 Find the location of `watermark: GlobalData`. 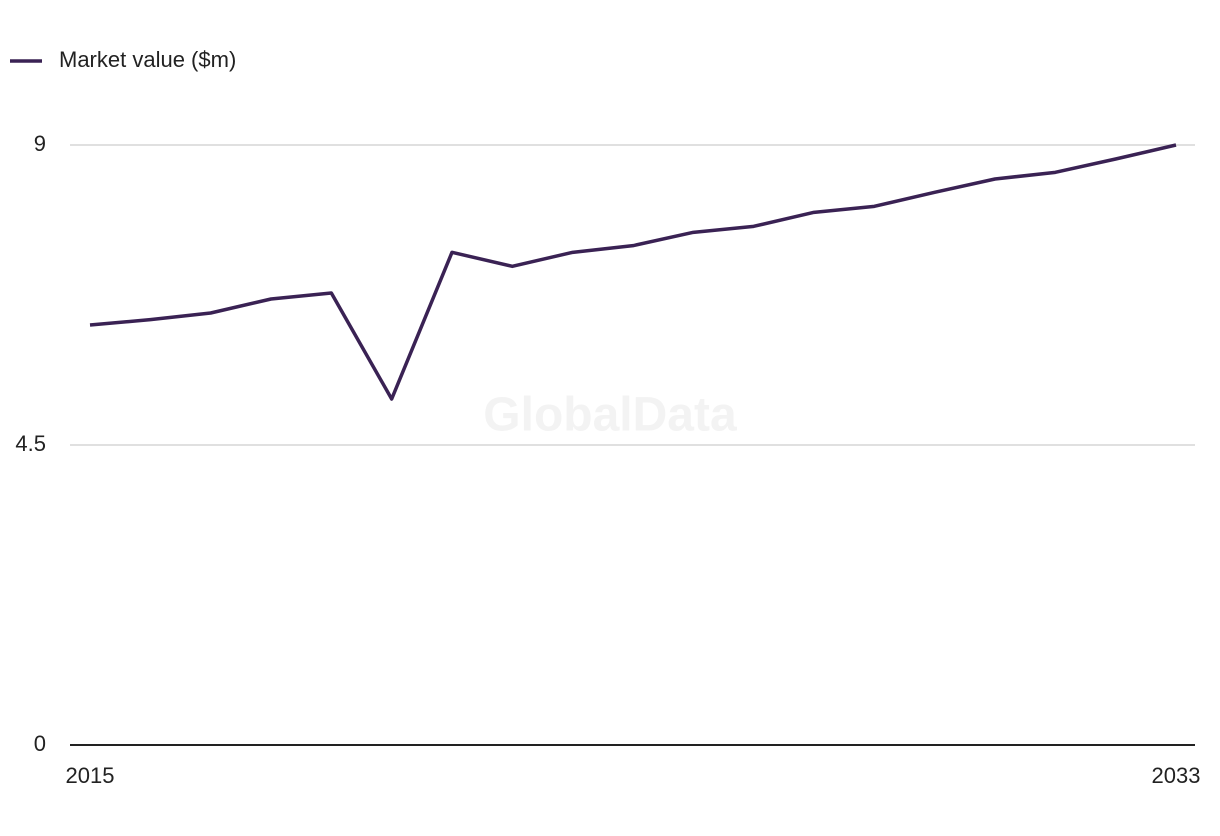

watermark: GlobalData is located at coordinates (610, 415).